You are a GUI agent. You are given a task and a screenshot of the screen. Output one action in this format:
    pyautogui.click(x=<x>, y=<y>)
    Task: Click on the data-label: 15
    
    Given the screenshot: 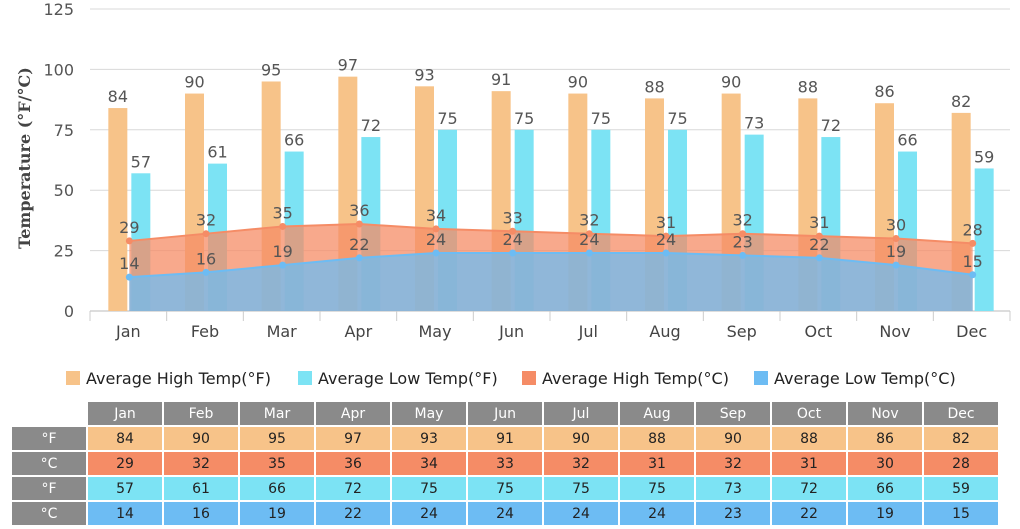 What is the action you would take?
    pyautogui.click(x=972, y=261)
    